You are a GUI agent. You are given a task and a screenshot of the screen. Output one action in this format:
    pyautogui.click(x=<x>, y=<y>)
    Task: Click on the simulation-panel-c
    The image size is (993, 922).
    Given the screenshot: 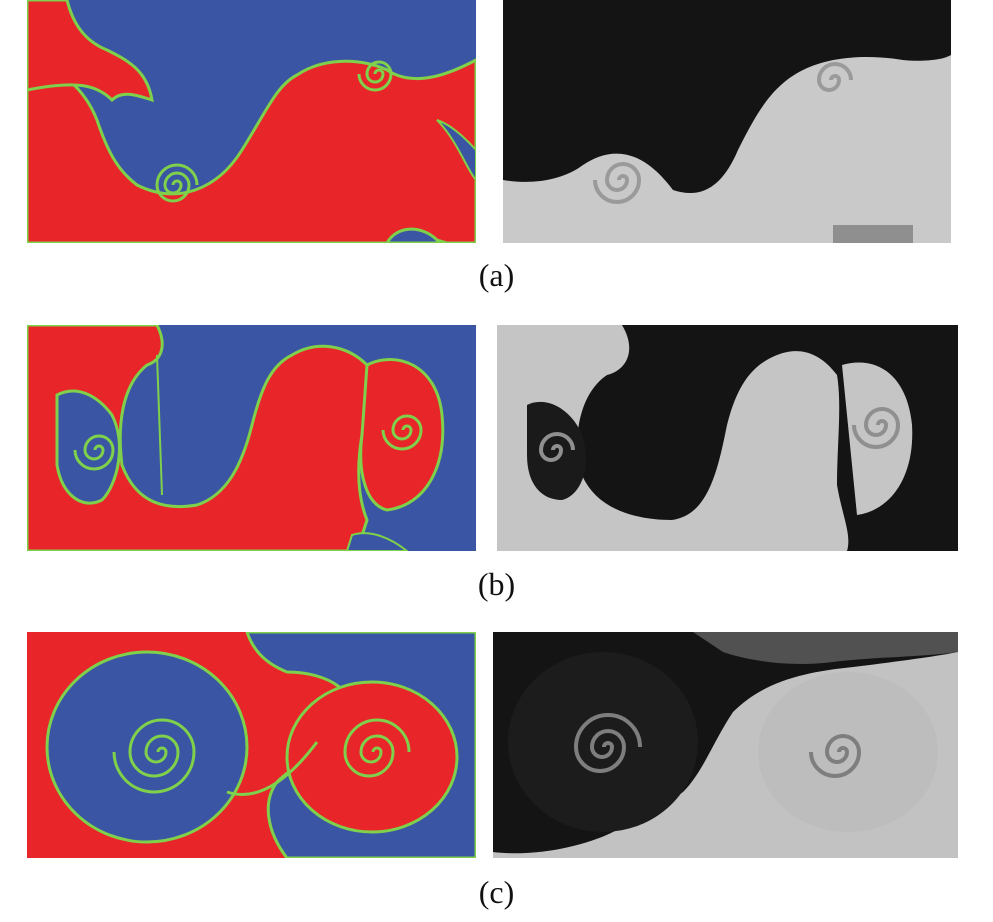 What is the action you would take?
    pyautogui.click(x=251, y=745)
    